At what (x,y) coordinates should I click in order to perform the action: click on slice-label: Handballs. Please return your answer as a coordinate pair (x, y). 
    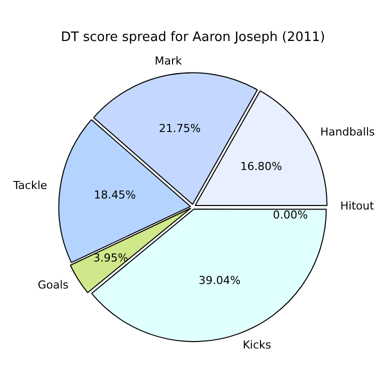
    Looking at the image, I should click on (348, 131).